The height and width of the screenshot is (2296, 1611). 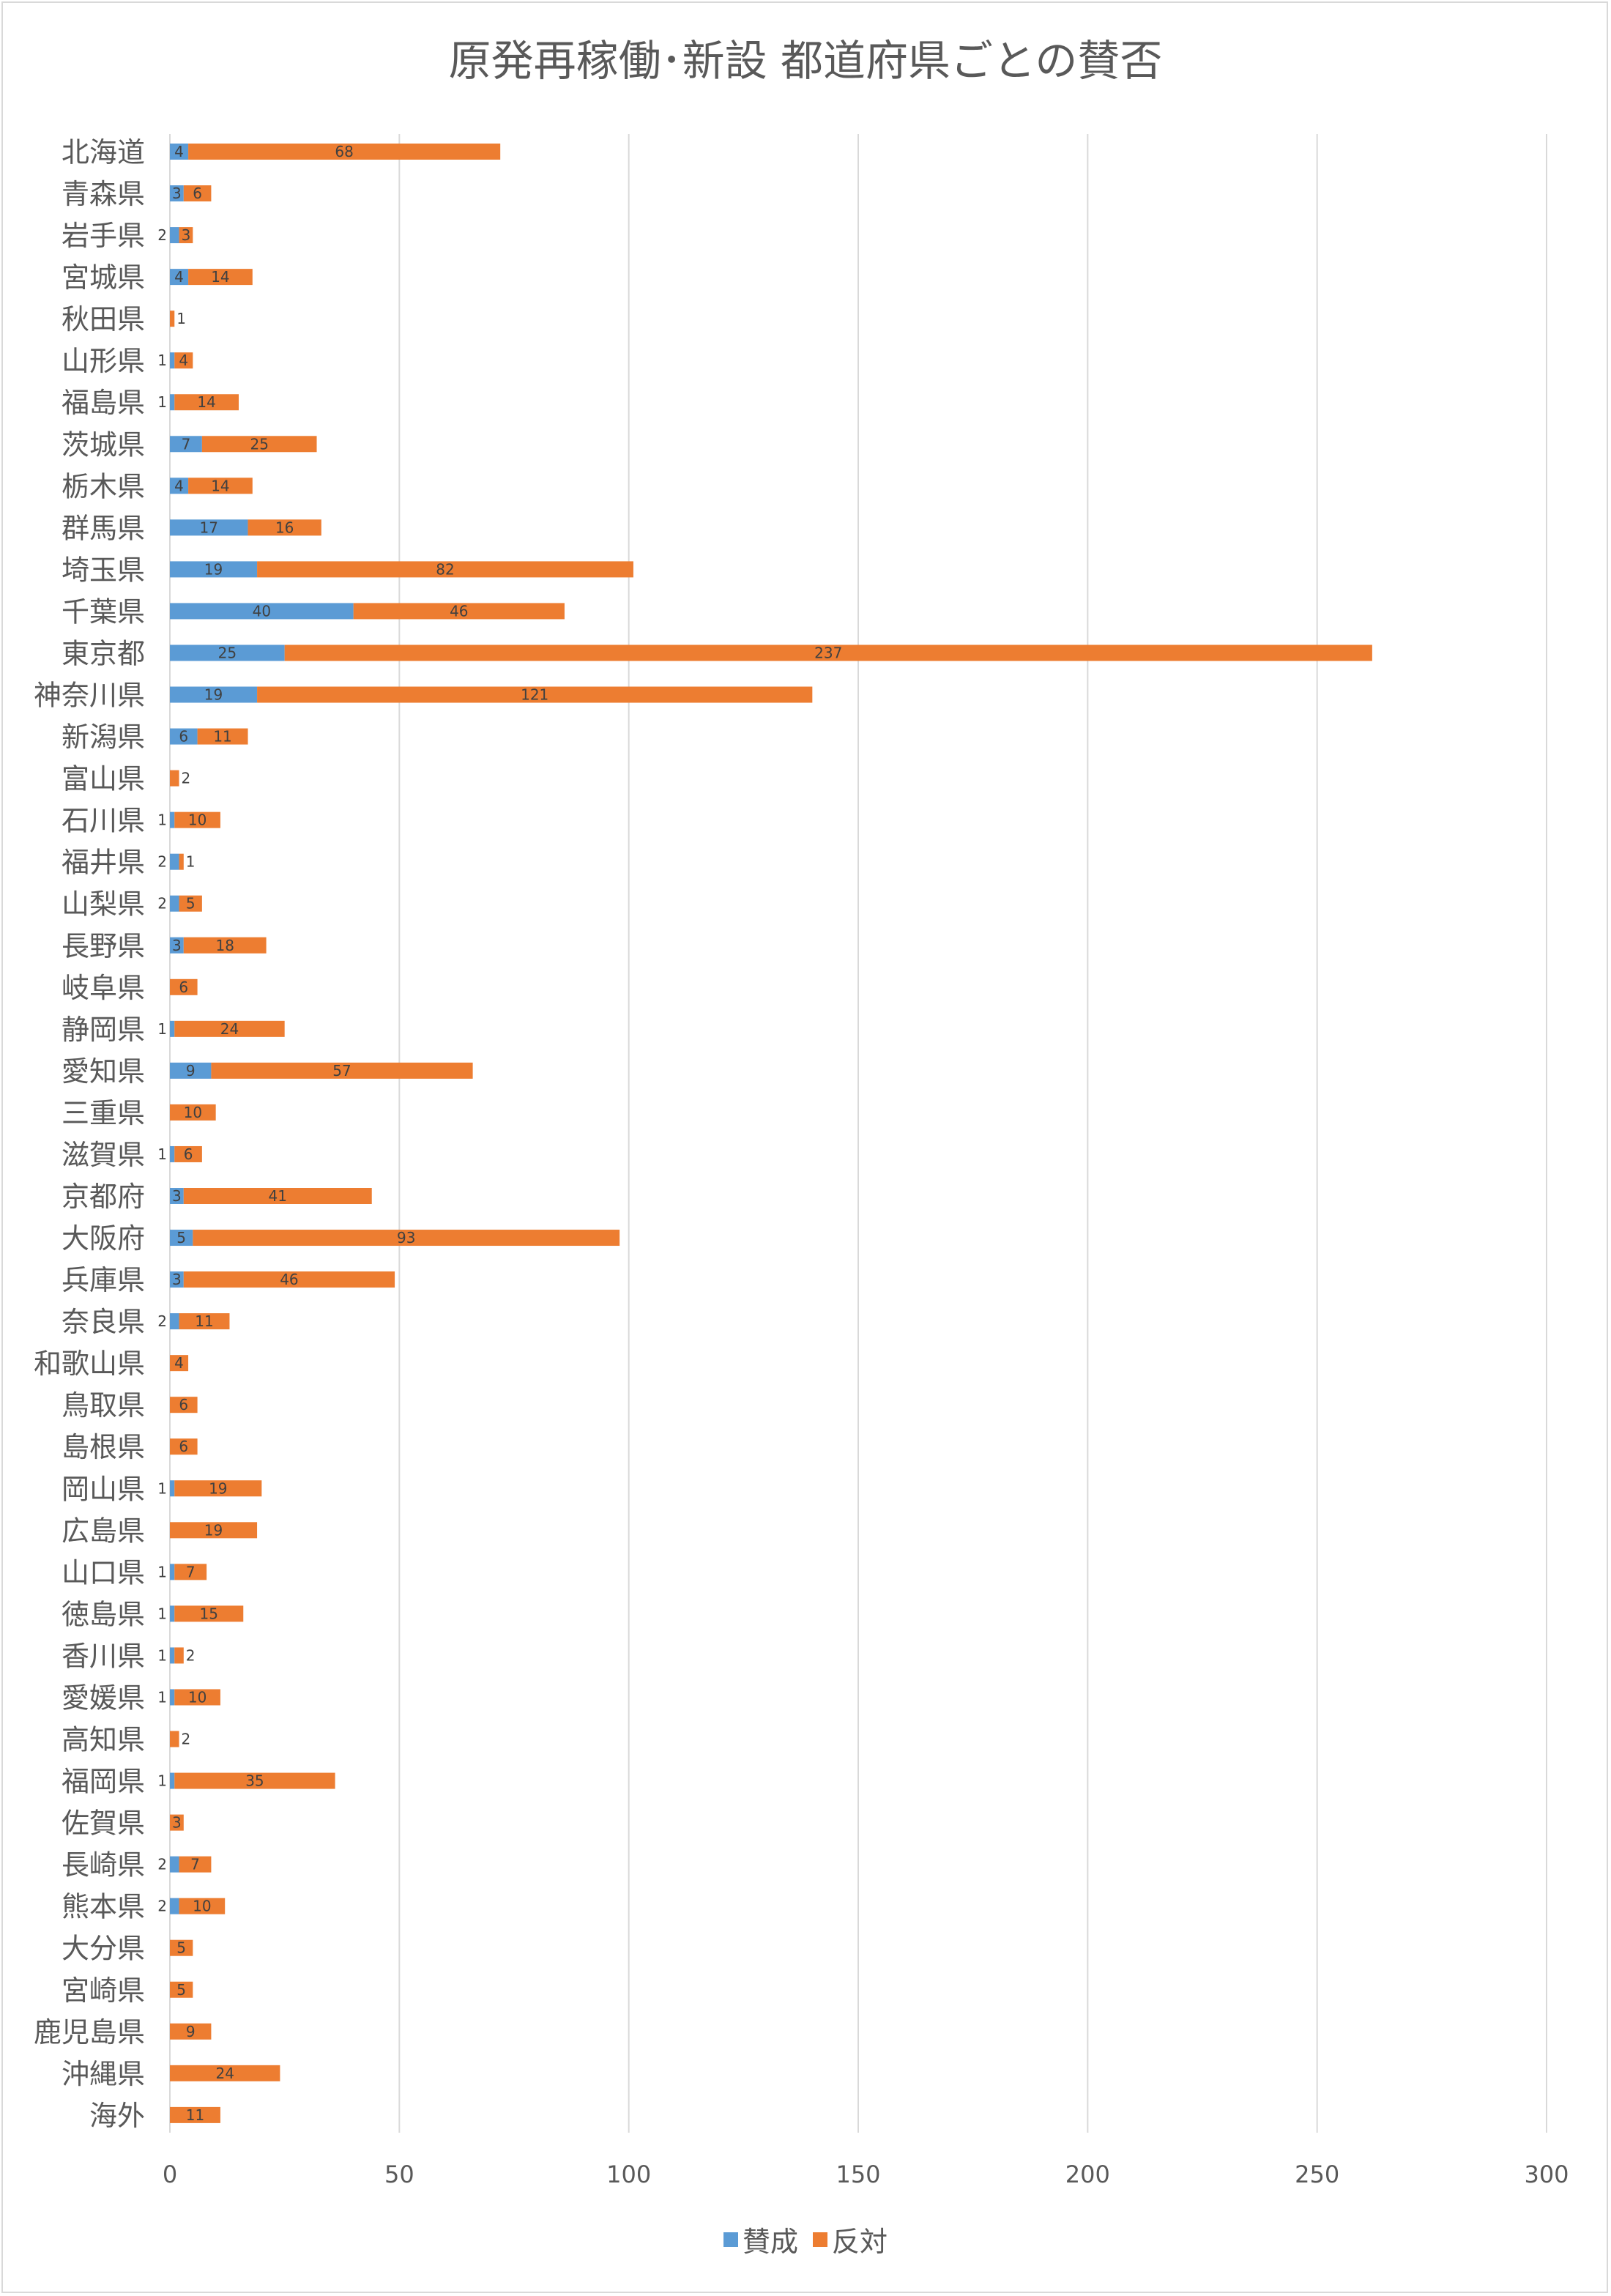 What do you see at coordinates (103, 1447) in the screenshot?
I see `category-label: 島根県` at bounding box center [103, 1447].